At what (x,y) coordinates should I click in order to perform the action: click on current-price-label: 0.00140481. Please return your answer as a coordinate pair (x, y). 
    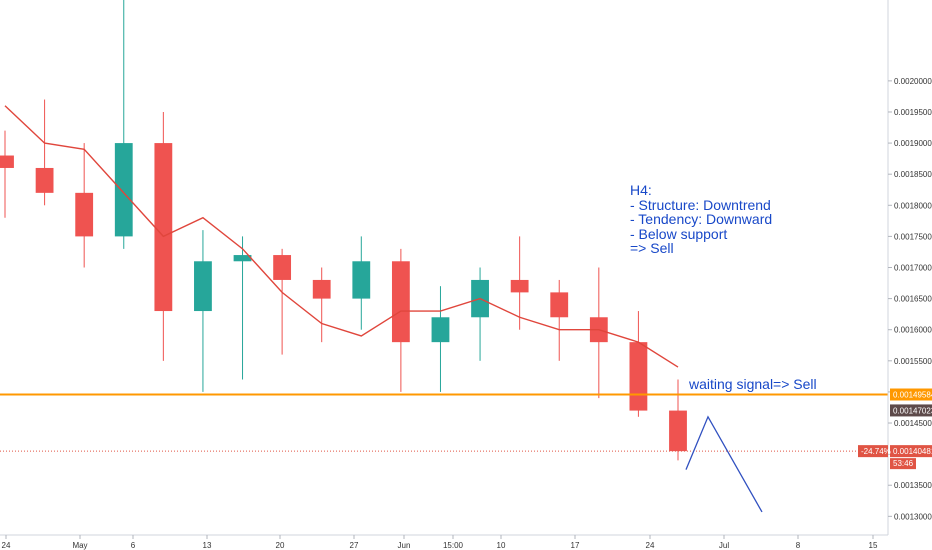
    Looking at the image, I should click on (912, 451).